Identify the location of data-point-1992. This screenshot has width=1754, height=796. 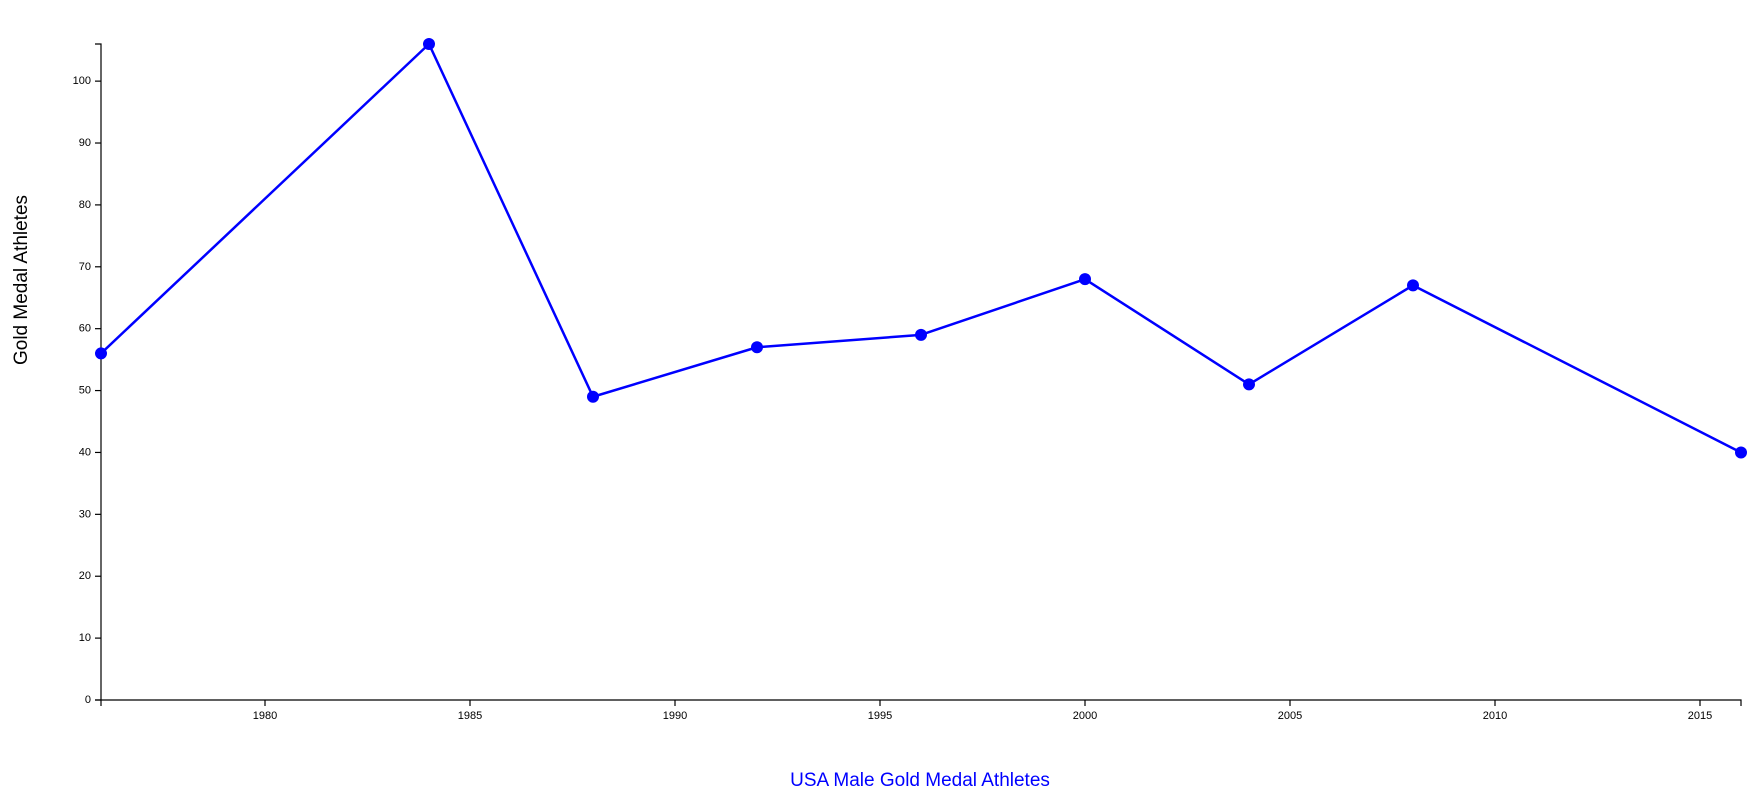
(757, 347).